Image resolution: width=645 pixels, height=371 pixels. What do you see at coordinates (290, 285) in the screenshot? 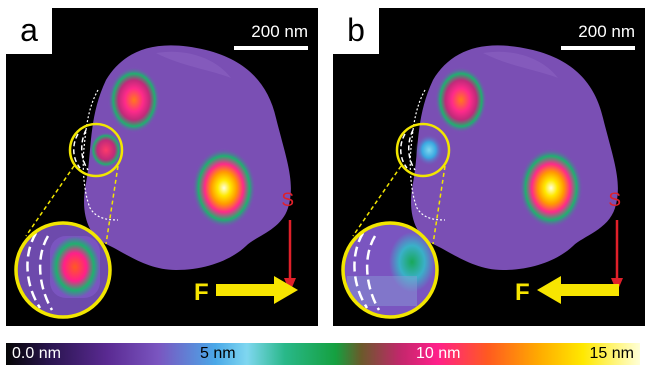
I see `s-arrow` at bounding box center [290, 285].